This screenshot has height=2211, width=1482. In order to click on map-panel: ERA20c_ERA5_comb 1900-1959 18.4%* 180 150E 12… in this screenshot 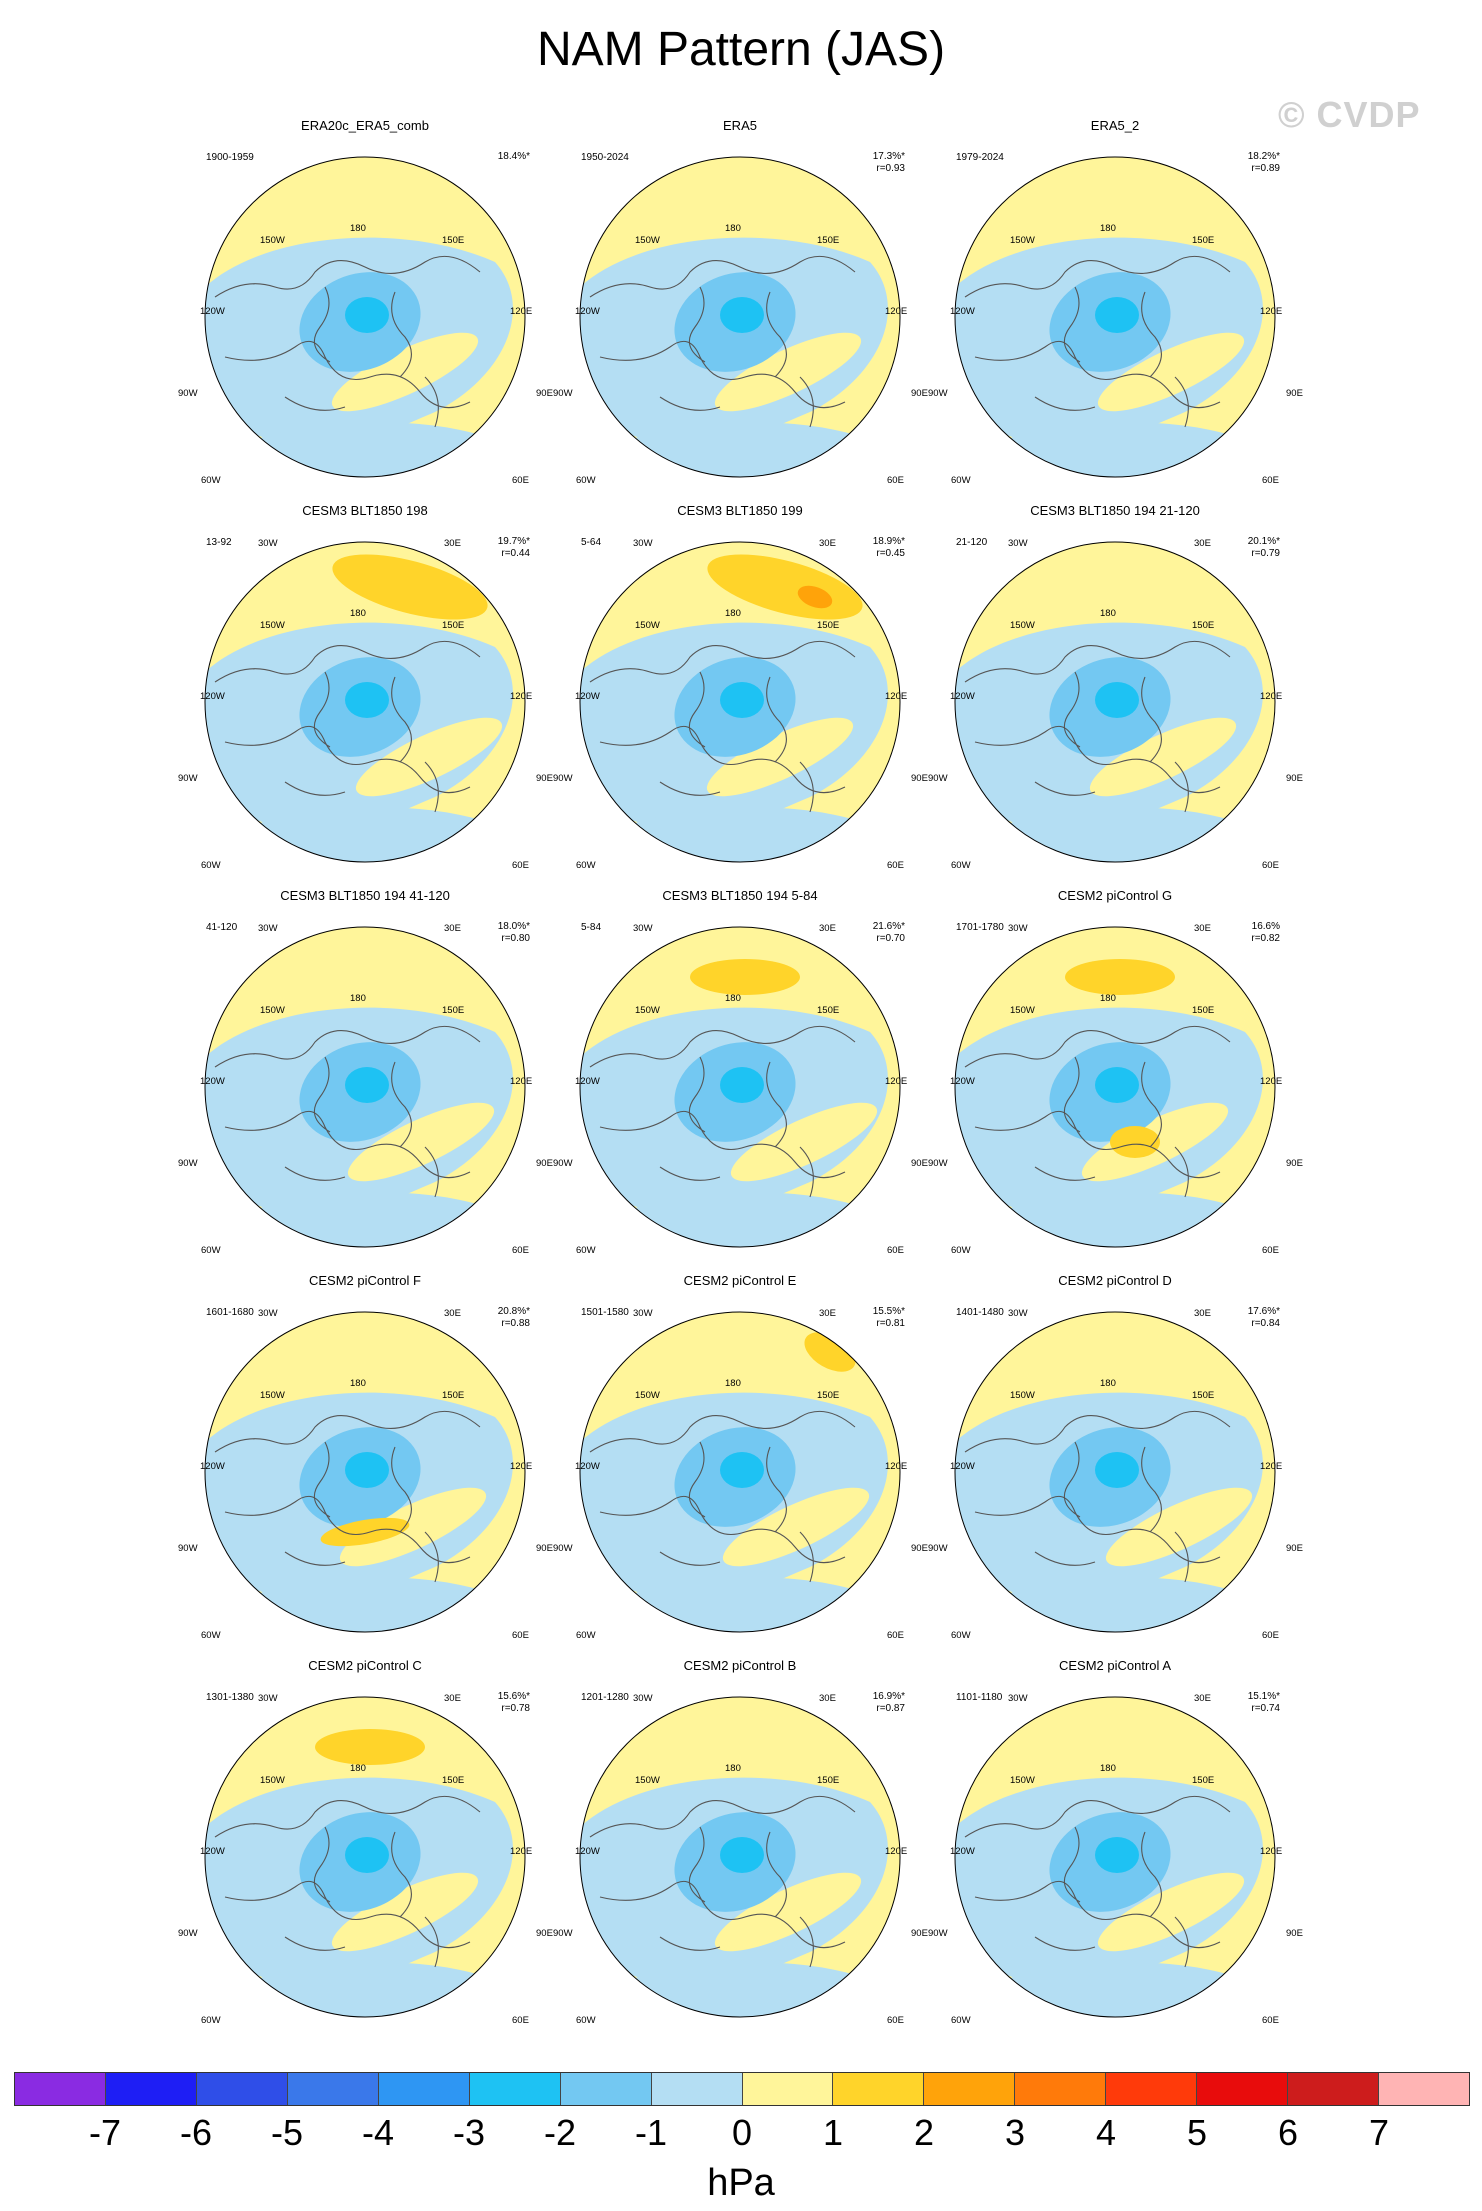, I will do `click(365, 342)`.